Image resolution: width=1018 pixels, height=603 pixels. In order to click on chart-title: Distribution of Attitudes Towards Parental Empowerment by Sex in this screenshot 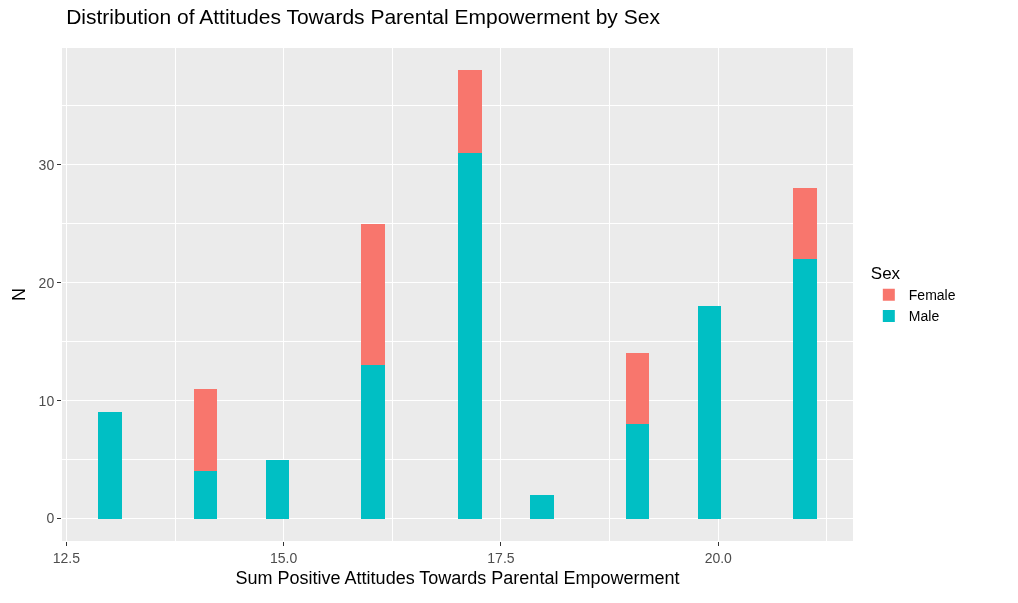, I will do `click(363, 16)`.